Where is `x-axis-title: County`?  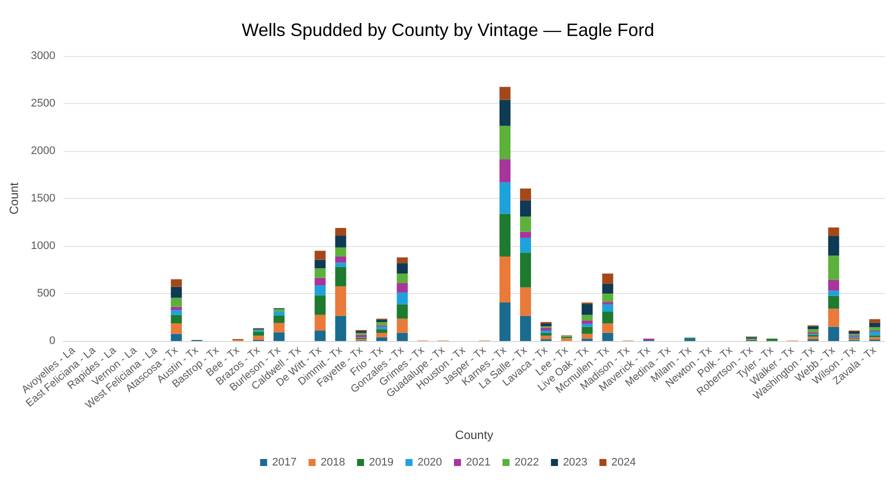 x-axis-title: County is located at coordinates (474, 435).